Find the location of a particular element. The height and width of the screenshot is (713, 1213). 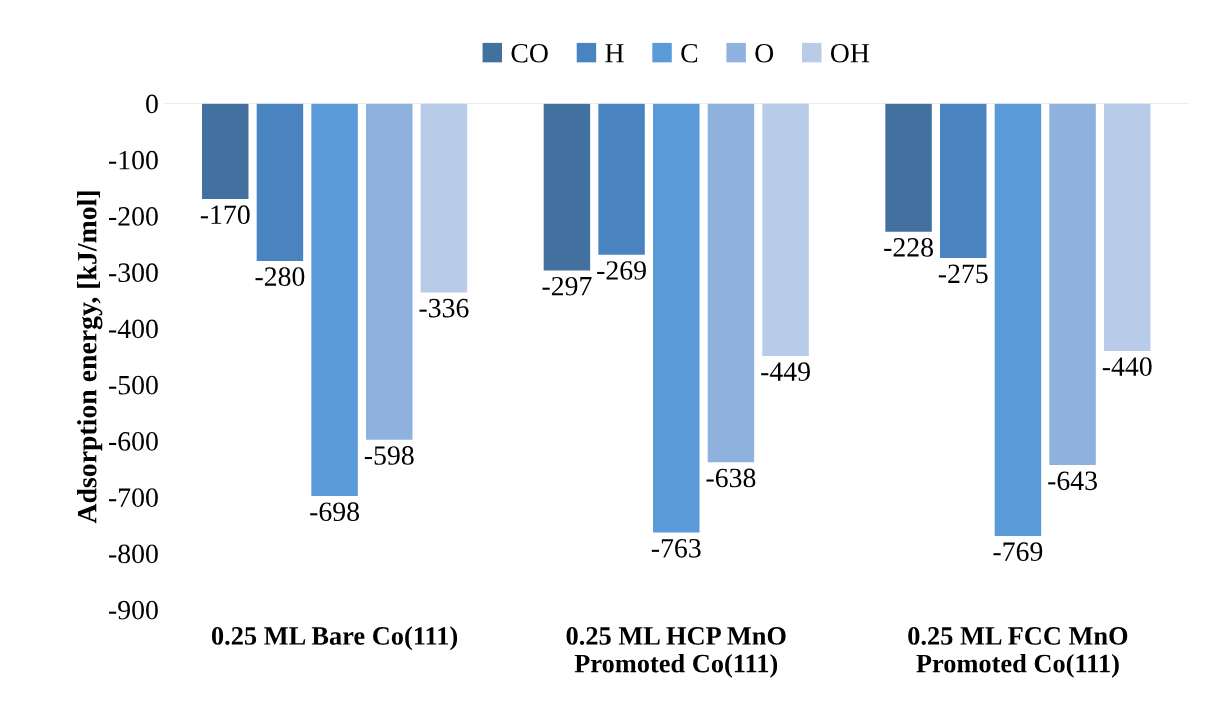

legend-label: H is located at coordinates (614, 53).